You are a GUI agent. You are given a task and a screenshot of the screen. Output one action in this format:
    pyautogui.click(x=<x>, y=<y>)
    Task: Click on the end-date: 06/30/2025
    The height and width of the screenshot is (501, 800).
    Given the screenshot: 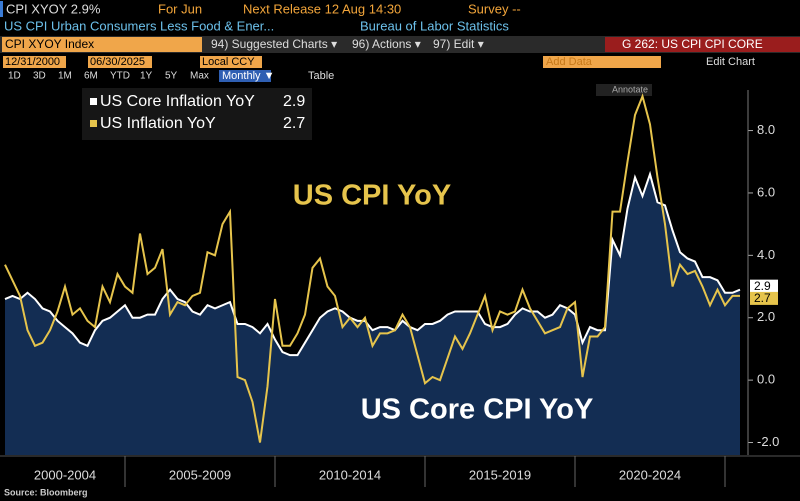 What is the action you would take?
    pyautogui.click(x=117, y=62)
    